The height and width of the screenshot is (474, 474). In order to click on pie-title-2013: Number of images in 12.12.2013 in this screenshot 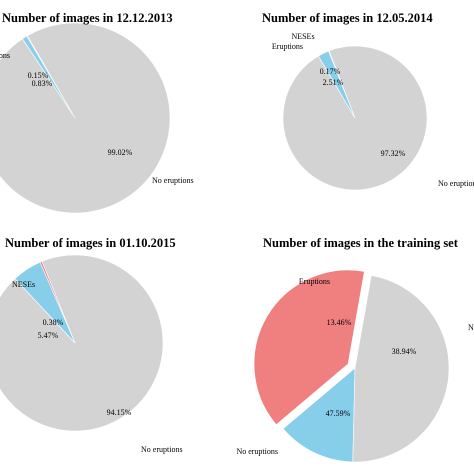, I will do `click(87, 18)`.